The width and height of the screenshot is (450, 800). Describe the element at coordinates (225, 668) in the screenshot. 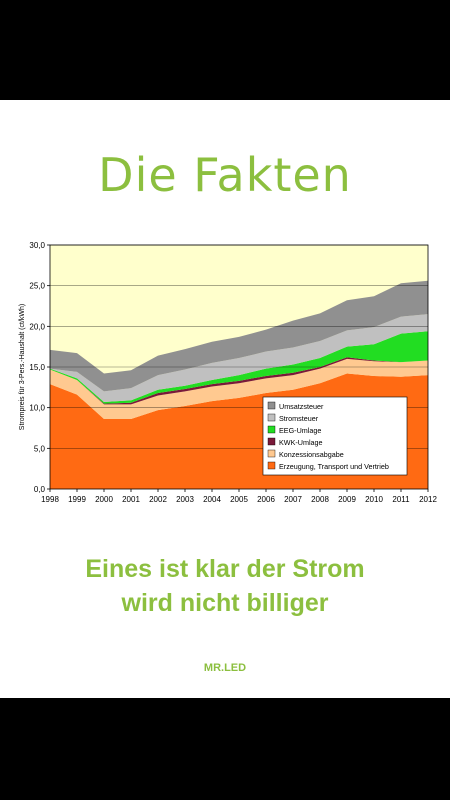

I see `signature: MR.LED` at that location.